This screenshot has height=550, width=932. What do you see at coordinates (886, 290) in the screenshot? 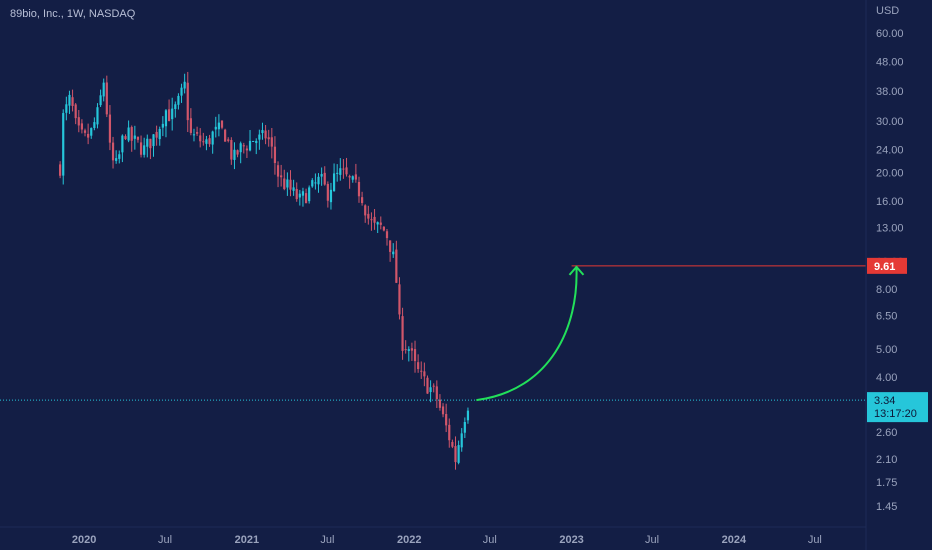
I see `price-tick-label: 8.00` at bounding box center [886, 290].